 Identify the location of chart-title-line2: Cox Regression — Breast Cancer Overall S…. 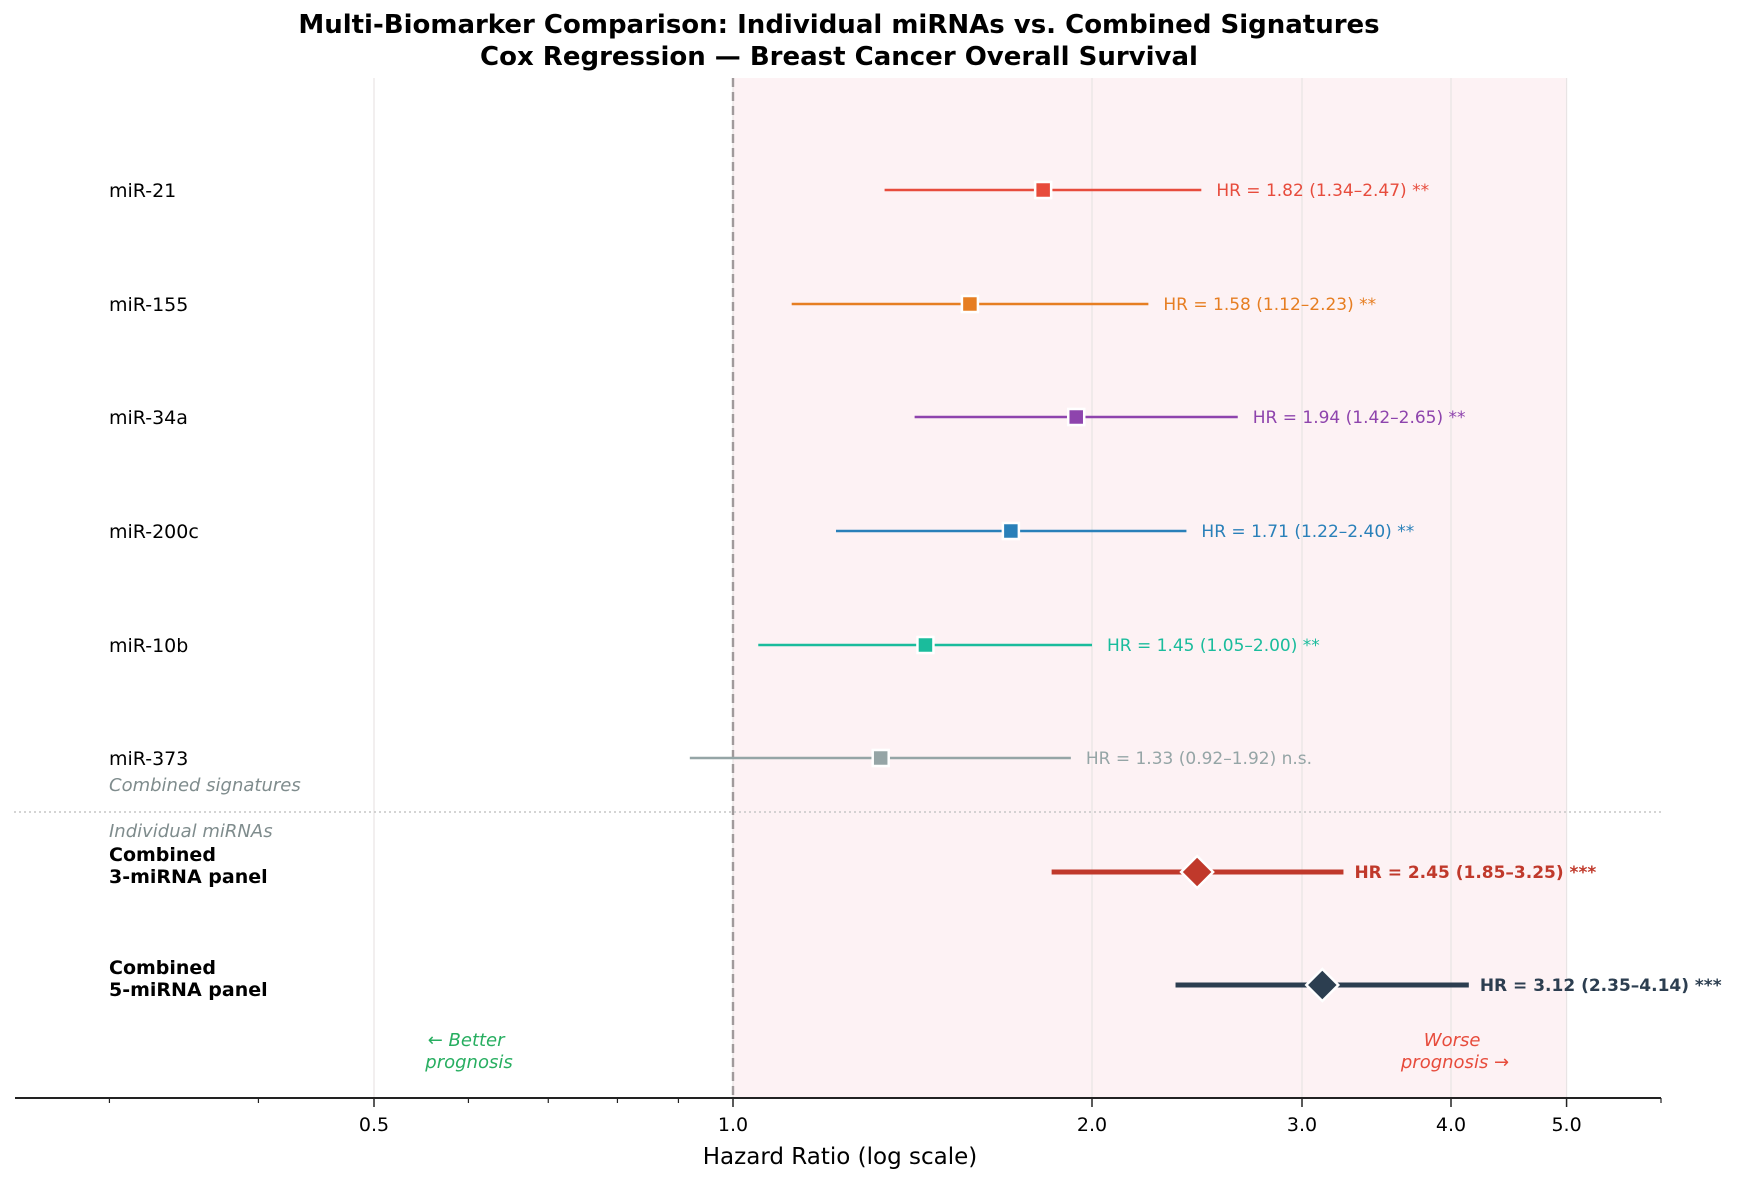
(839, 57).